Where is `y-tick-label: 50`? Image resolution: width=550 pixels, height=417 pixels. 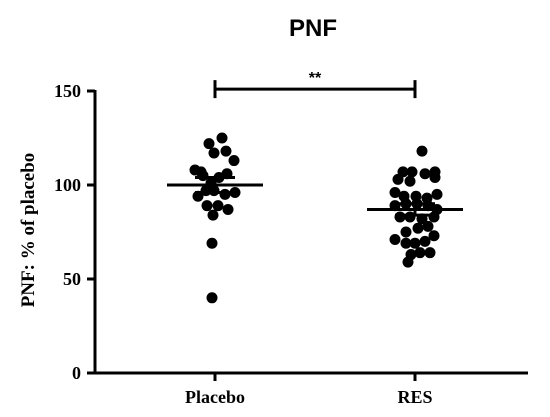 y-tick-label: 50 is located at coordinates (72, 279).